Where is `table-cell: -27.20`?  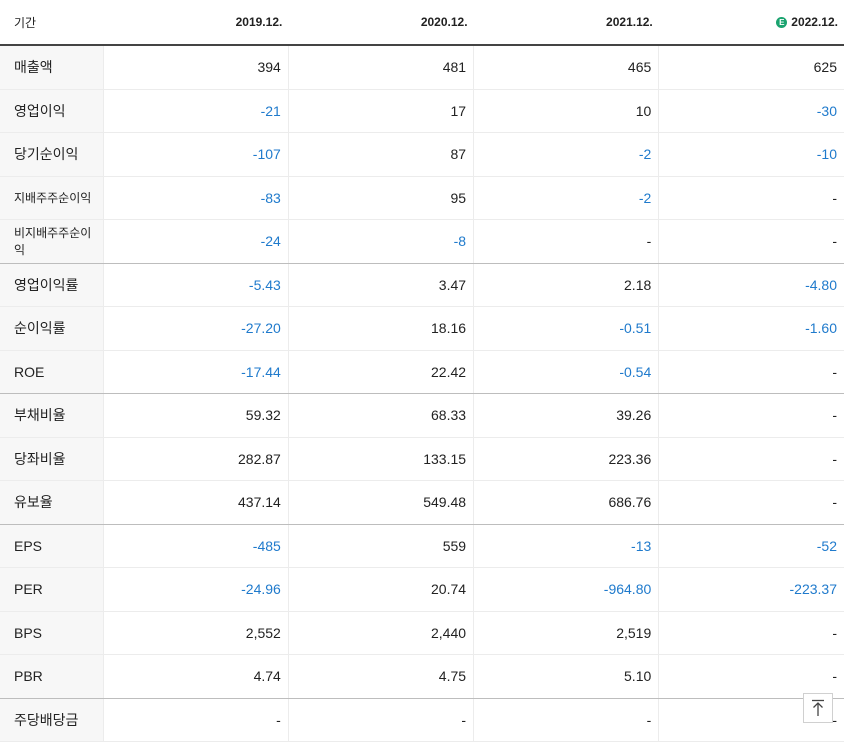
table-cell: -27.20 is located at coordinates (195, 328).